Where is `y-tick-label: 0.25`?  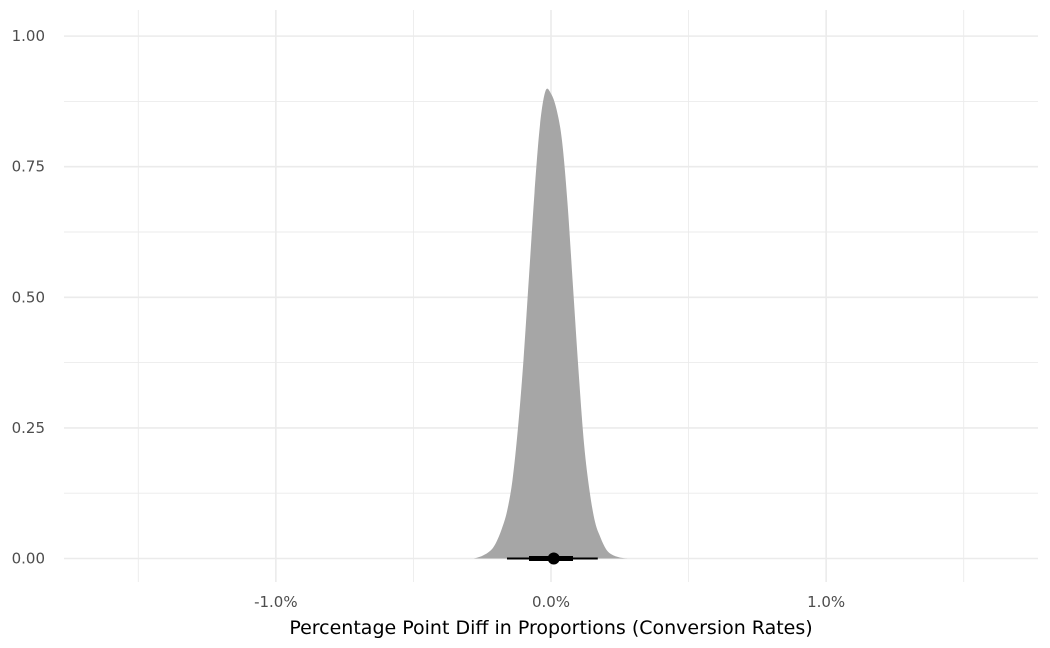 y-tick-label: 0.25 is located at coordinates (28, 428).